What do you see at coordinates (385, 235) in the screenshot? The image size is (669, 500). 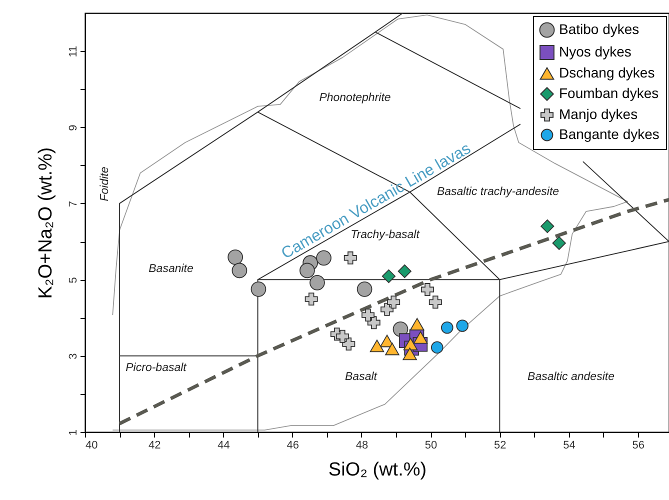 I see `annotation: Trachy-basalt` at bounding box center [385, 235].